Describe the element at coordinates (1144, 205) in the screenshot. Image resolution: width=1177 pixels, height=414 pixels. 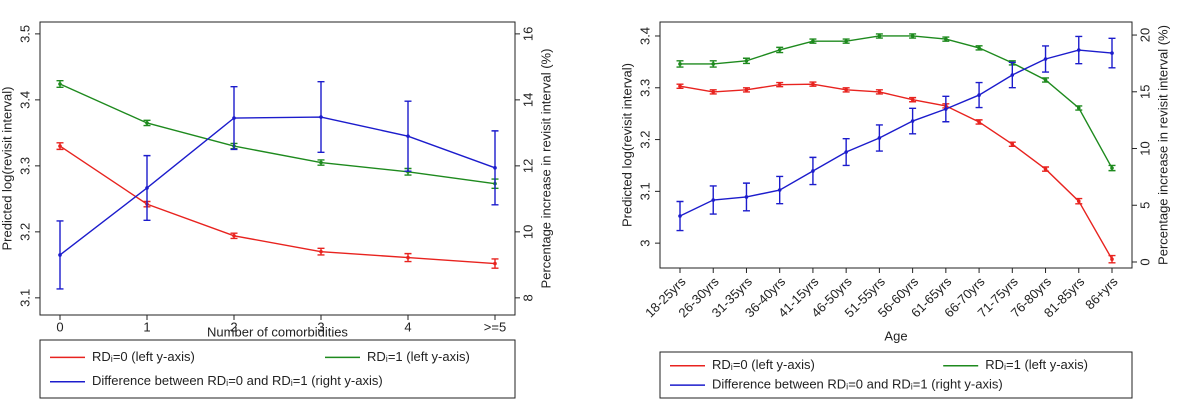
I see `y2-tick-label: 5` at that location.